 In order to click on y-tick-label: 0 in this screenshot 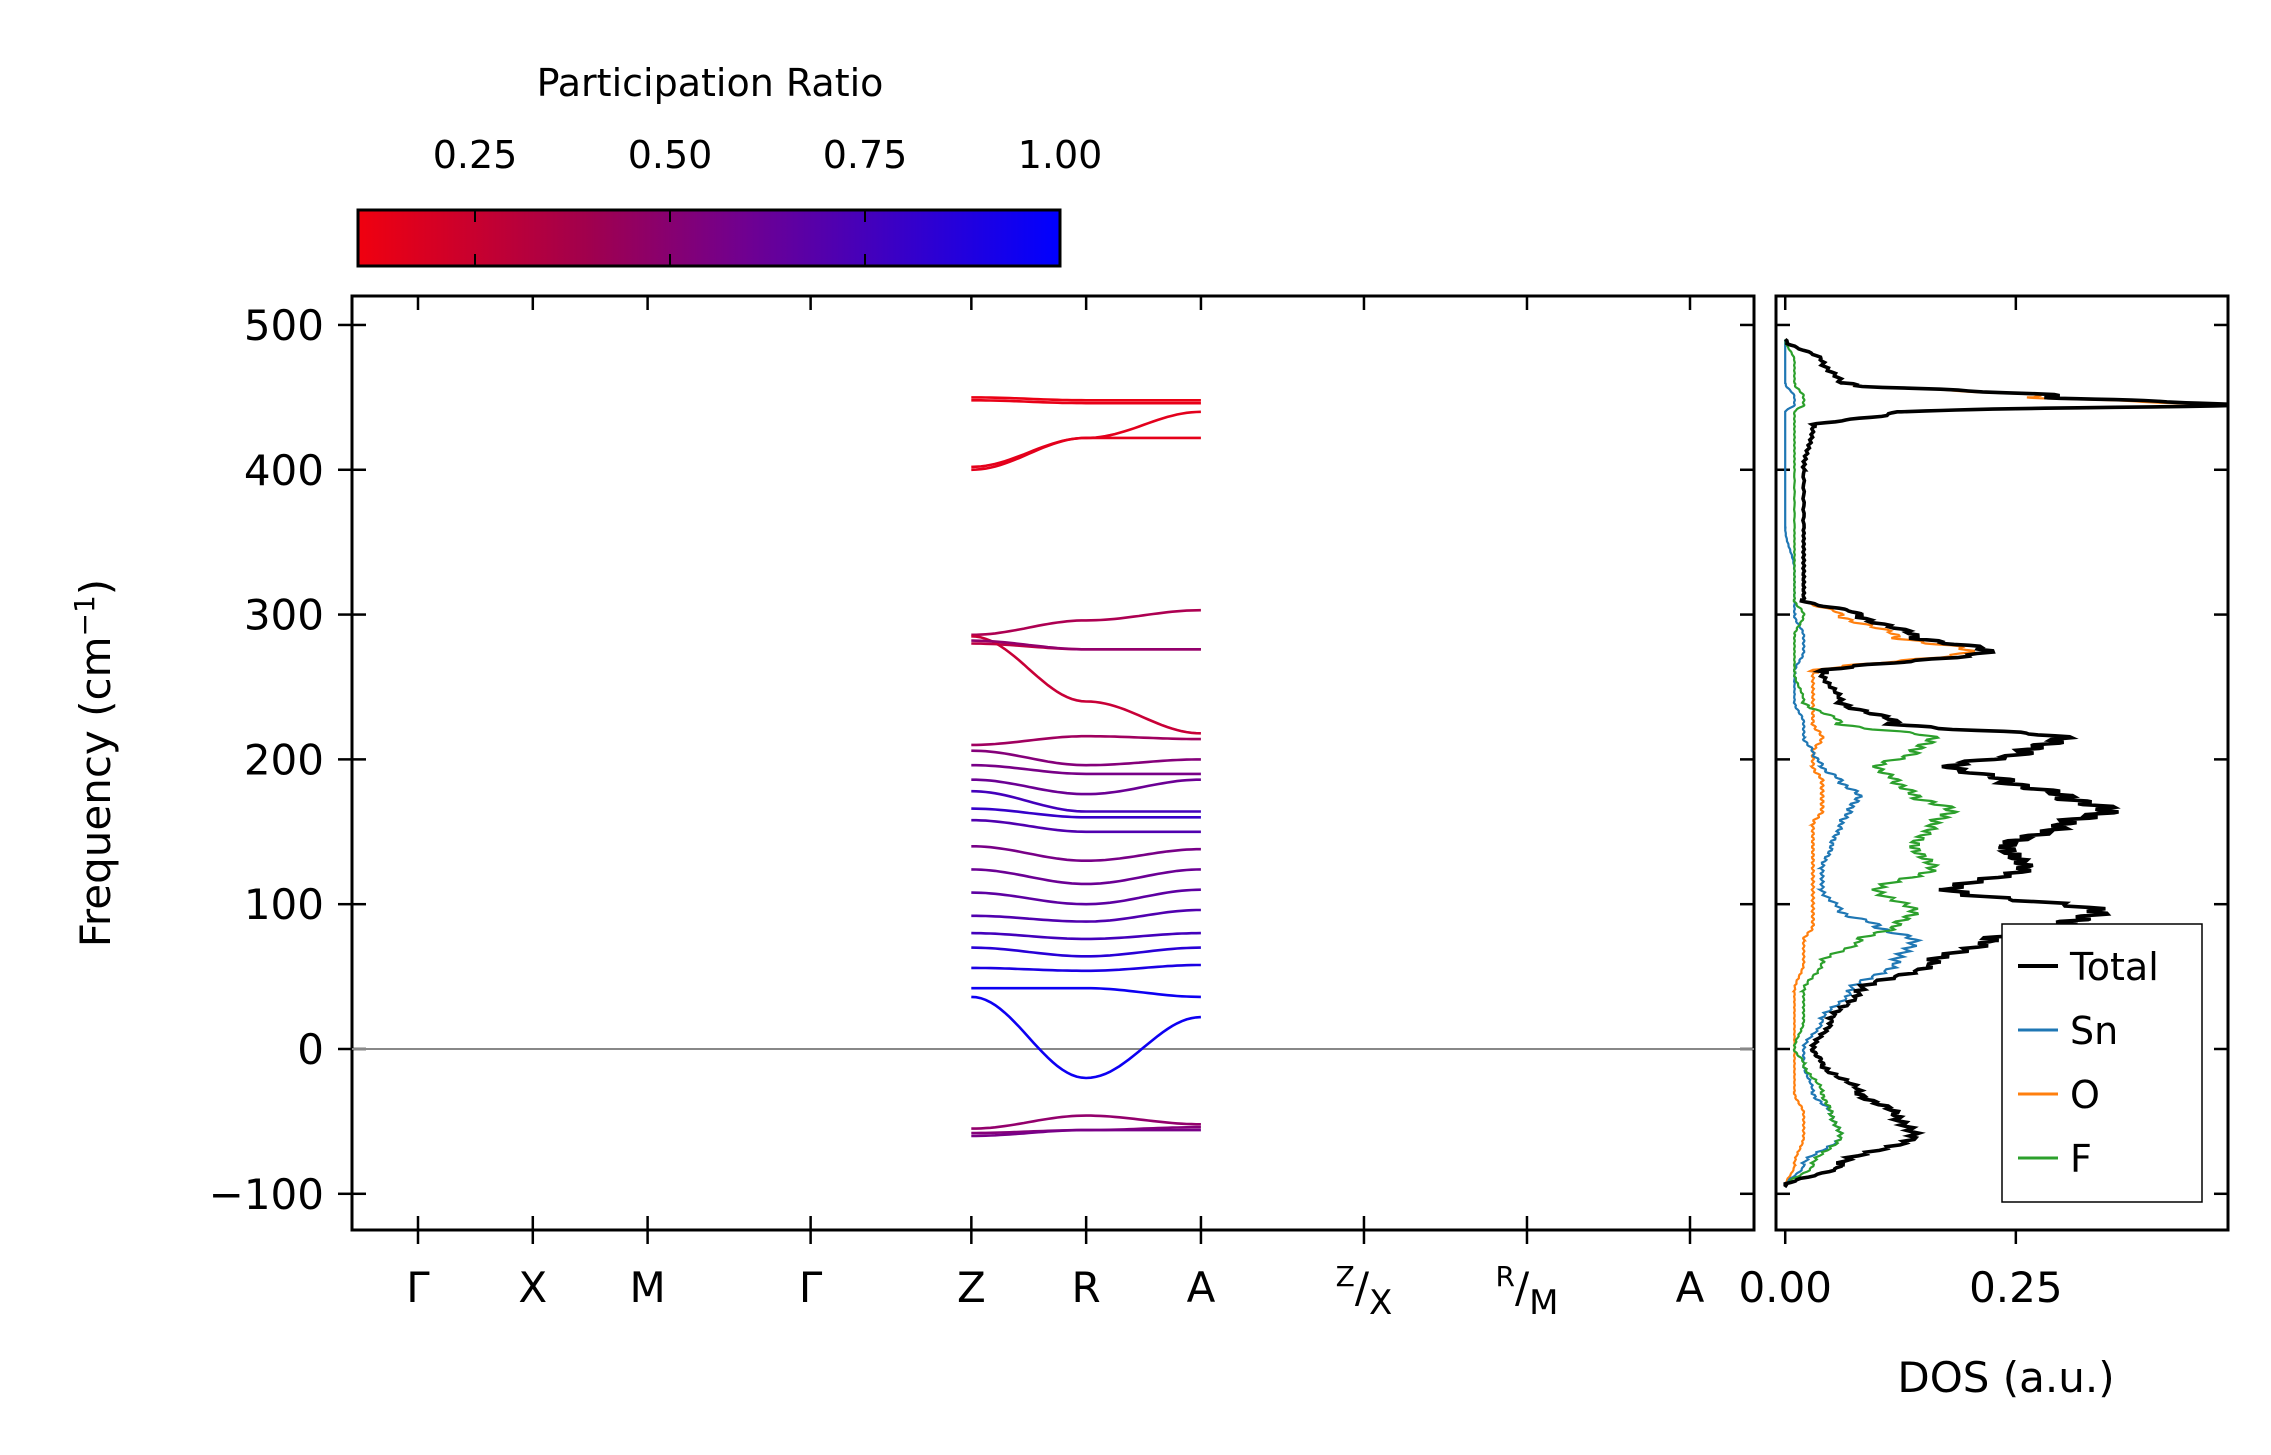, I will do `click(310, 1049)`.